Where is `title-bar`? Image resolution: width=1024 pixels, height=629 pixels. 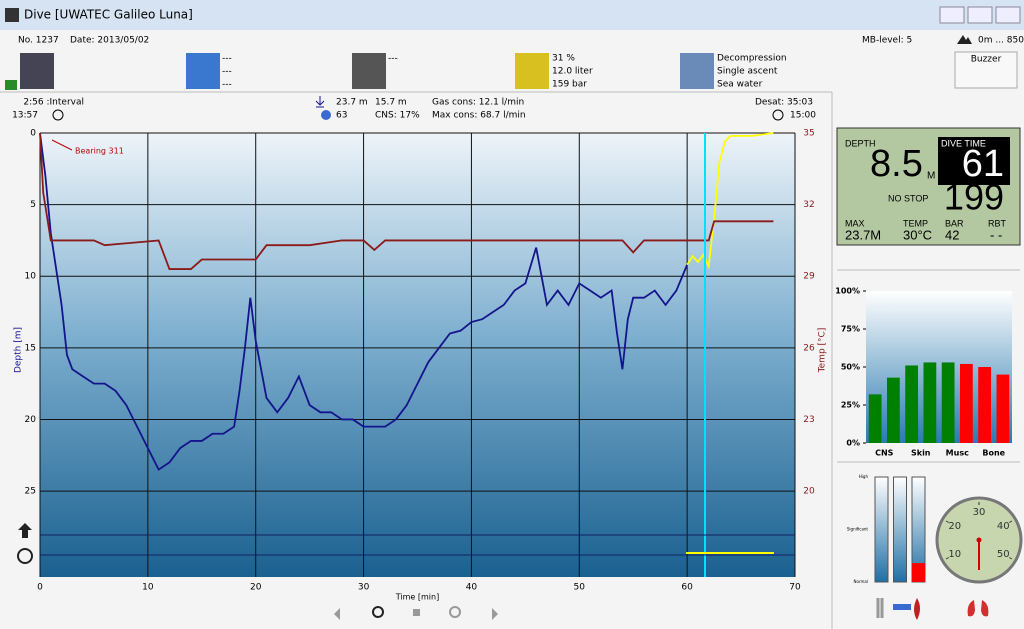
title-bar is located at coordinates (512, 15).